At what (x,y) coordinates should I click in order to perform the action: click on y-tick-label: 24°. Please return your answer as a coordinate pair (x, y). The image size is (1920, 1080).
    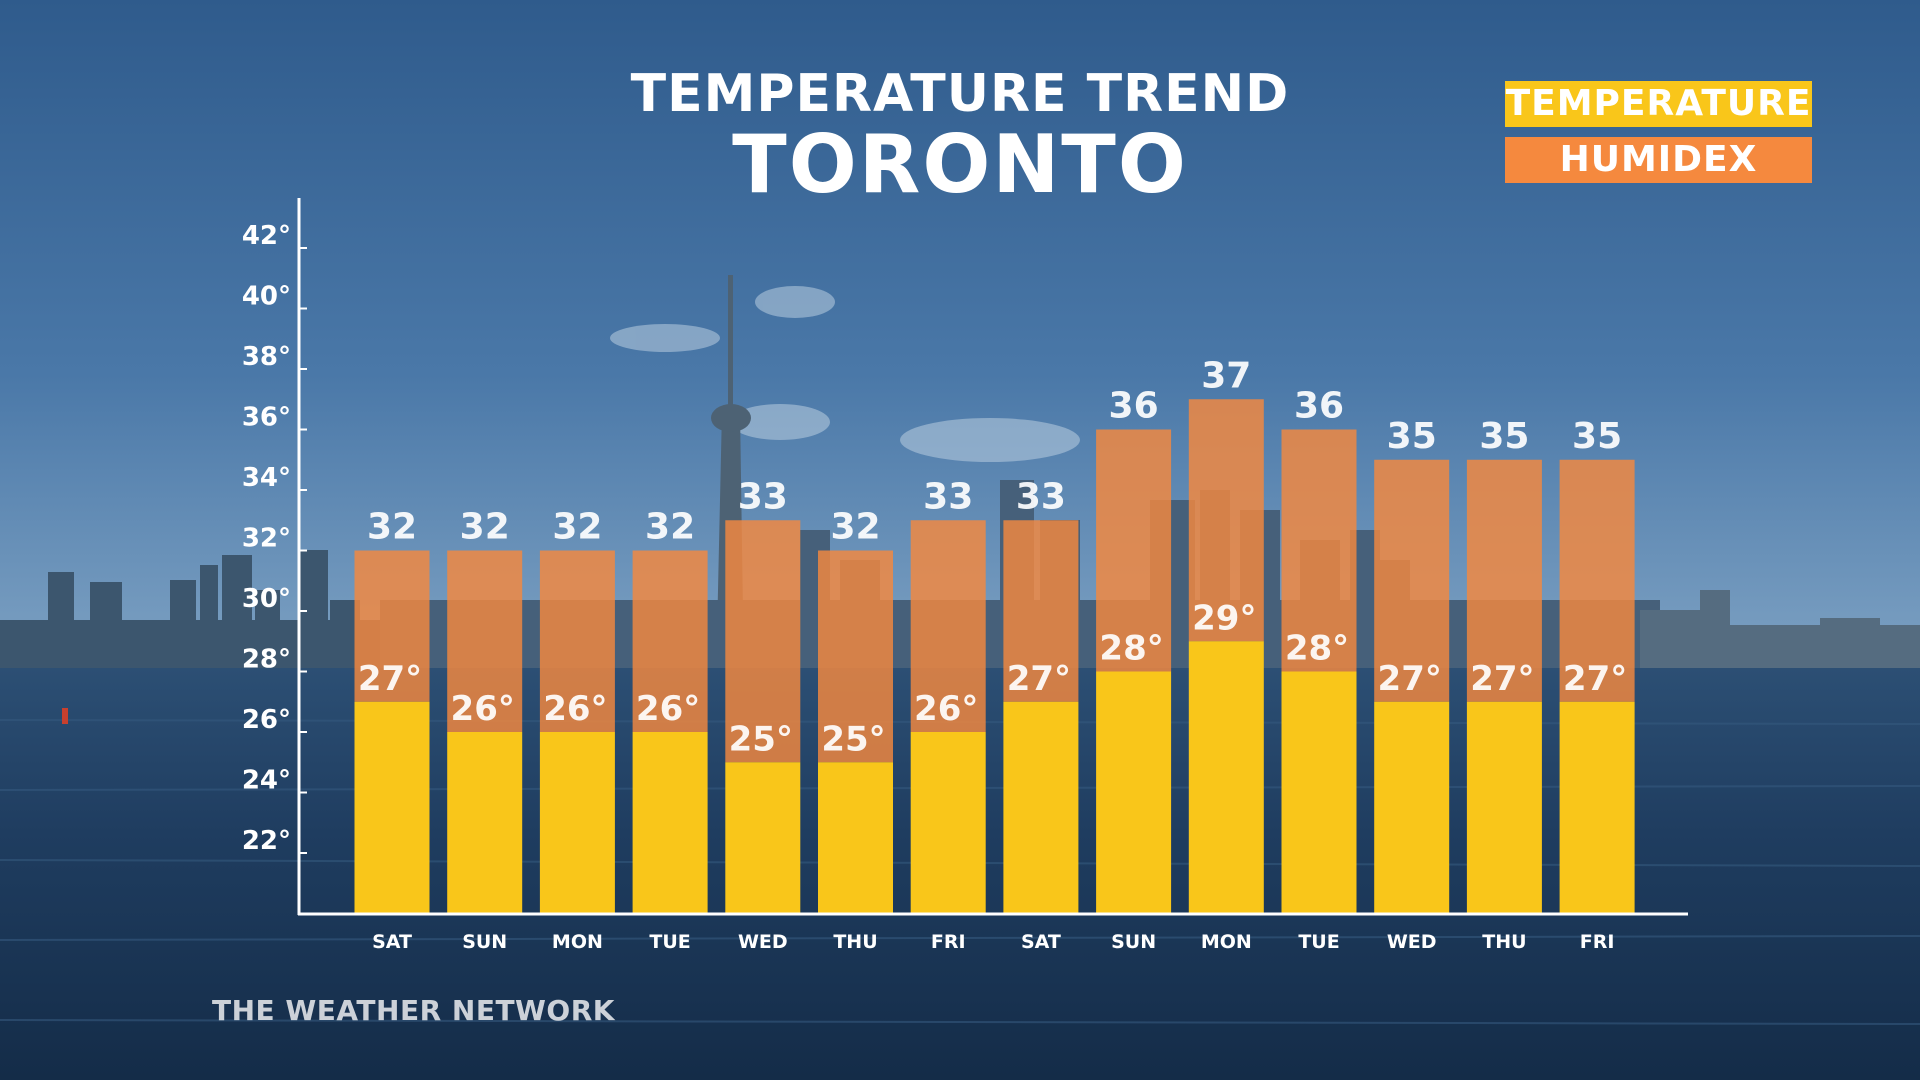
    Looking at the image, I should click on (266, 781).